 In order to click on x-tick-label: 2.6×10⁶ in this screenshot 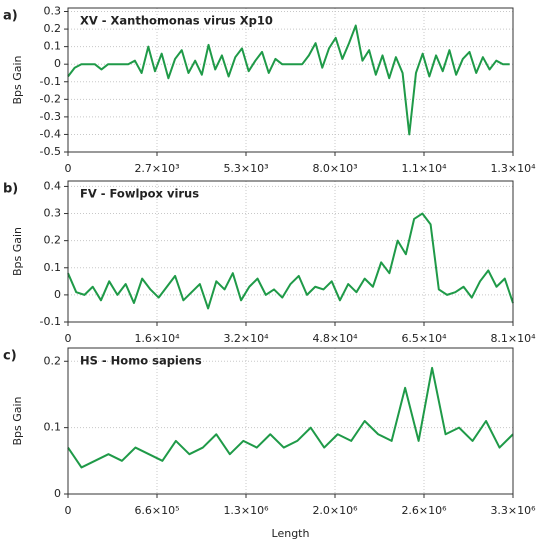, I will do `click(424, 510)`.